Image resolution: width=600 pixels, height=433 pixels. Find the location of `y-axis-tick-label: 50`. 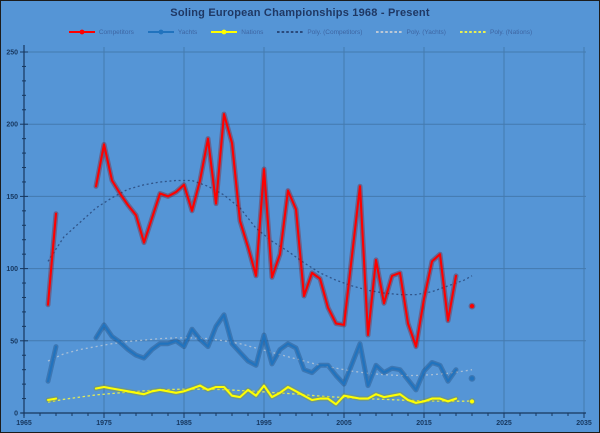

y-axis-tick-label: 50 is located at coordinates (14, 341).